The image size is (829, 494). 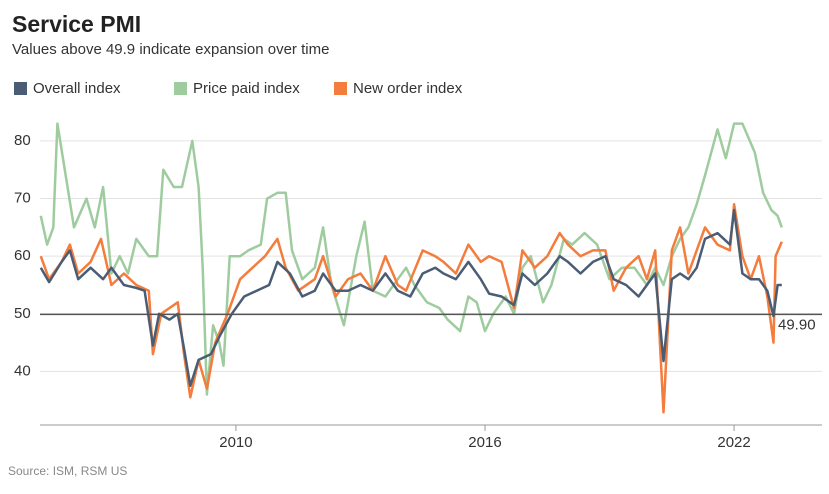 What do you see at coordinates (408, 88) in the screenshot?
I see `legend-label: New order index` at bounding box center [408, 88].